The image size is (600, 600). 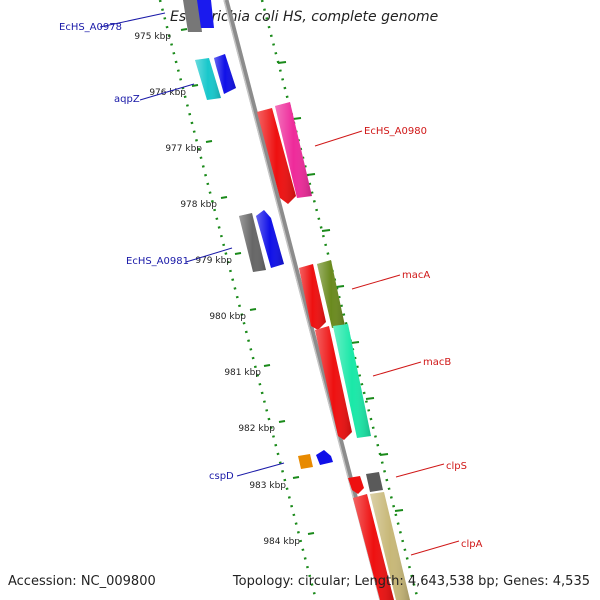 What do you see at coordinates (167, 93) in the screenshot?
I see `tick-label-976: 976 kbp` at bounding box center [167, 93].